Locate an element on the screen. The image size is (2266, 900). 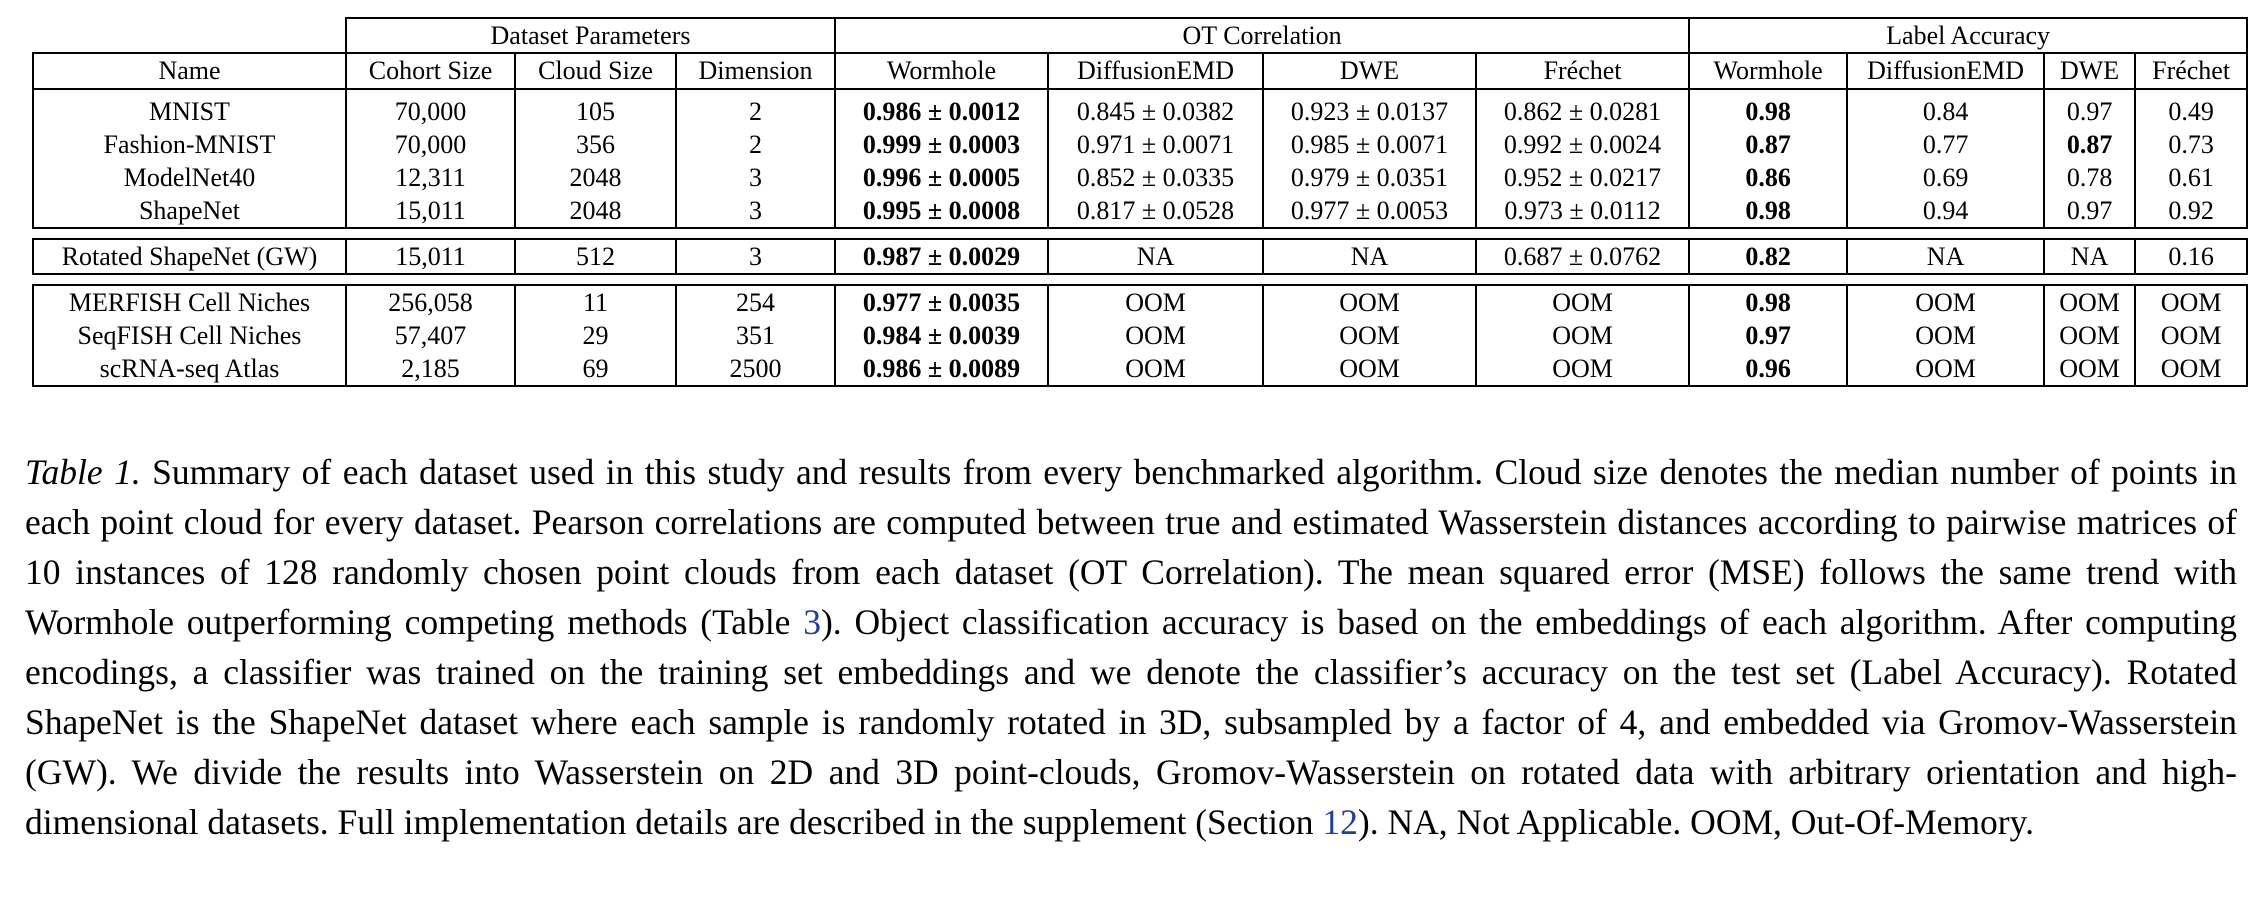
dataset-name-cell: Rotated ShapeNet (GW) is located at coordinates (189, 256).